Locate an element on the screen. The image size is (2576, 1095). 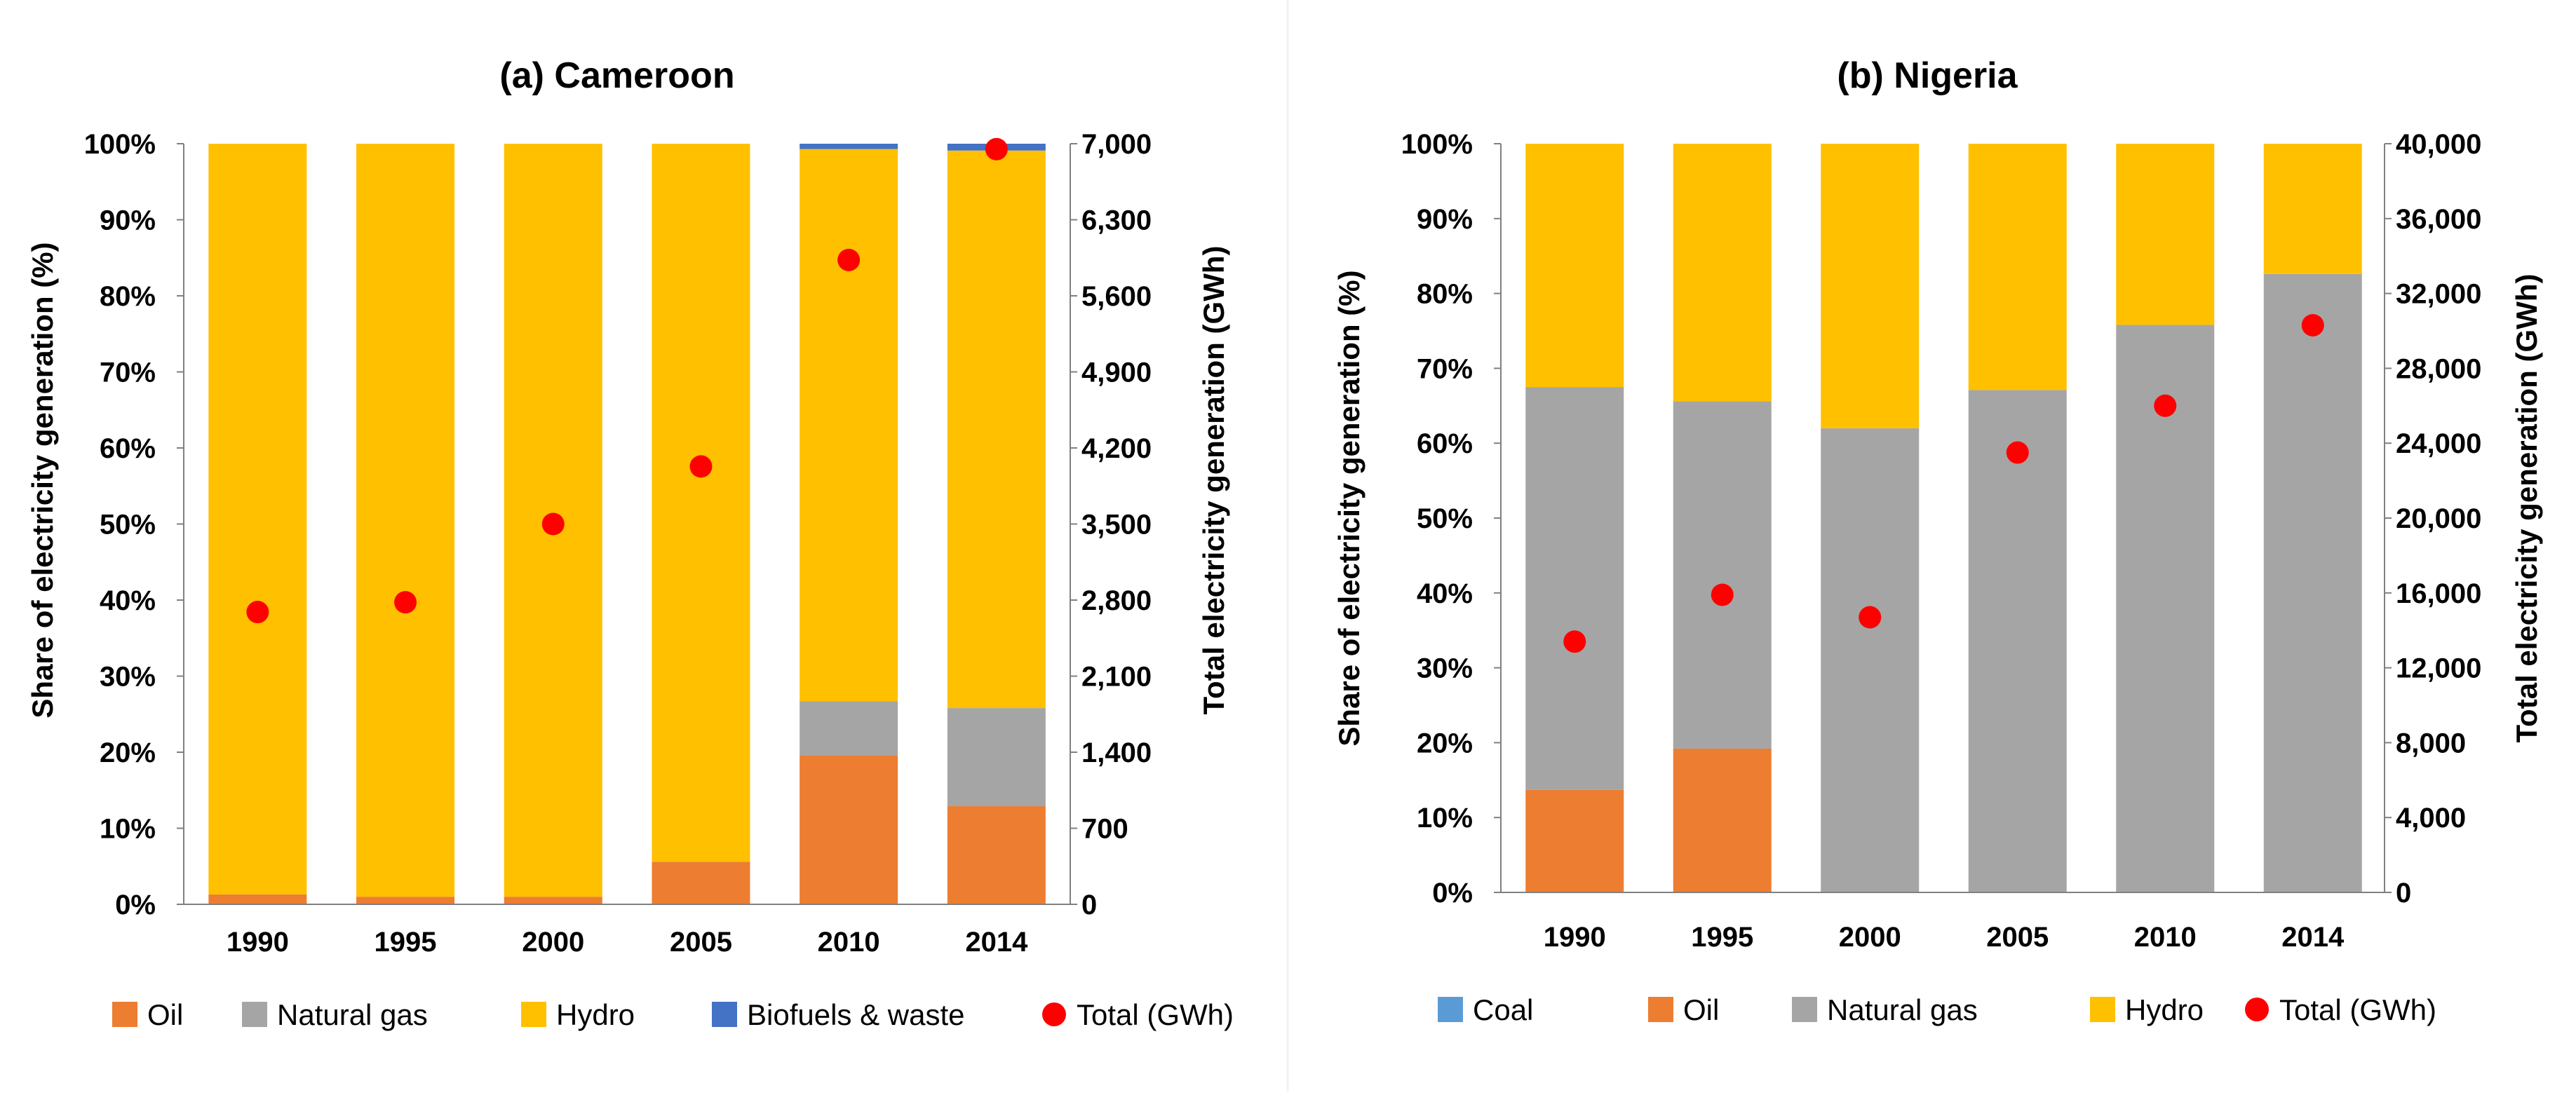
bar-oil-2005 is located at coordinates (701, 883).